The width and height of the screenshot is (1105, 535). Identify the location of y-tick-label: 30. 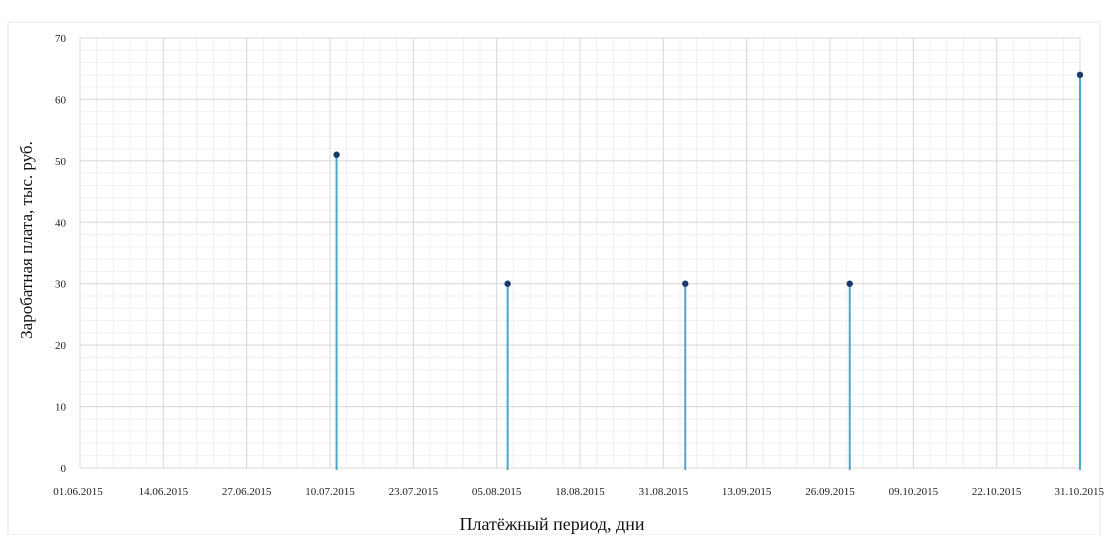
(61, 285).